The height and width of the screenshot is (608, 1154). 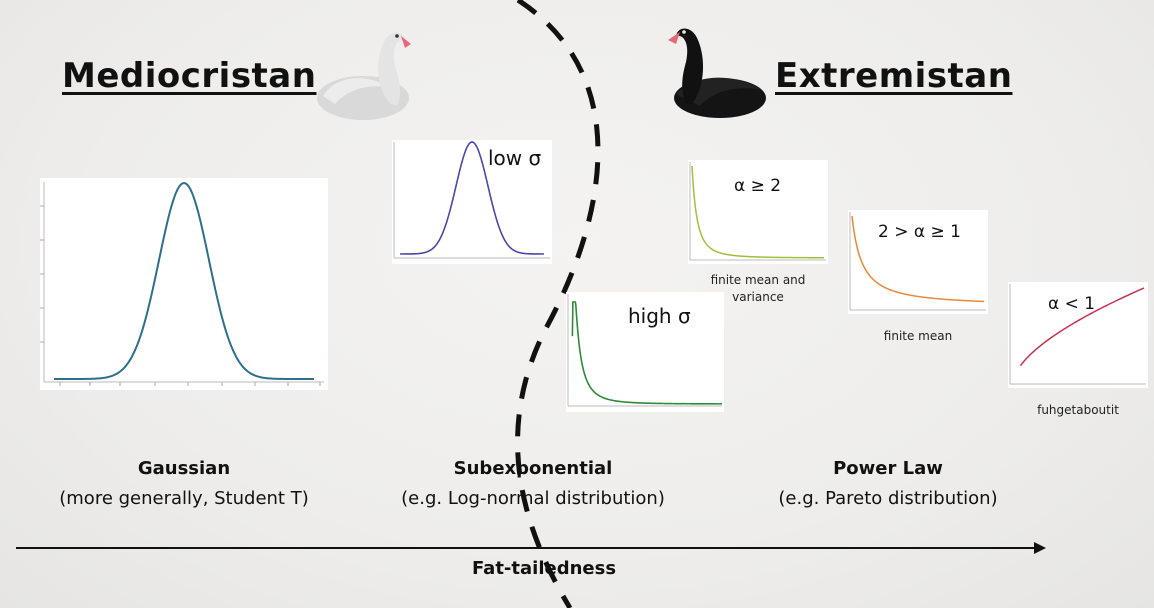 I want to click on heading-mediocristan: Mediocristan, so click(x=189, y=76).